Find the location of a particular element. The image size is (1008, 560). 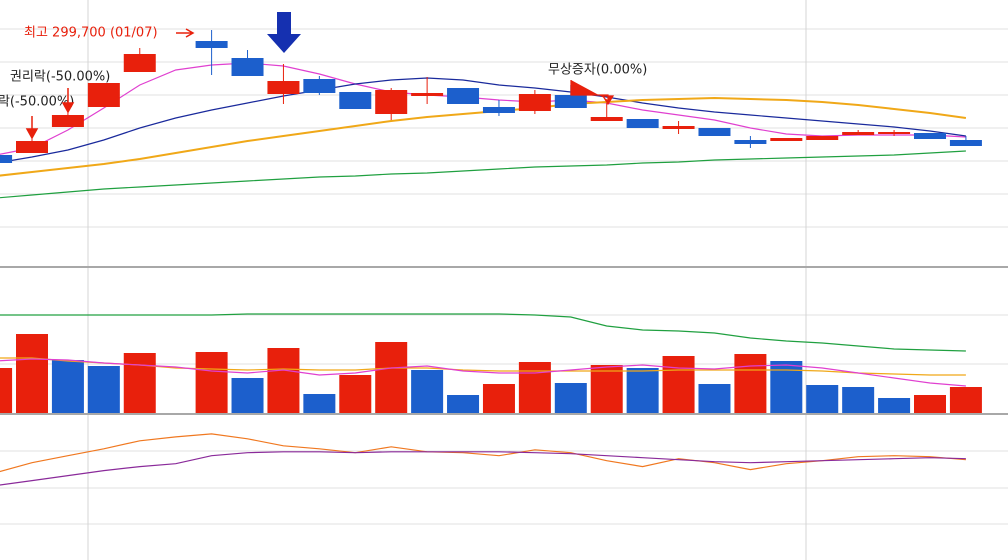

event-annotation: 무상증자(0.00%) is located at coordinates (597, 70).